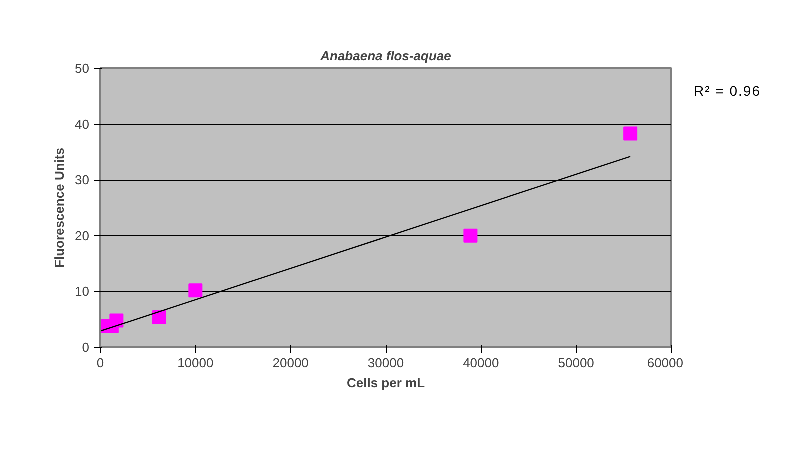 The width and height of the screenshot is (785, 464). I want to click on x-tick-label: 20000, so click(290, 363).